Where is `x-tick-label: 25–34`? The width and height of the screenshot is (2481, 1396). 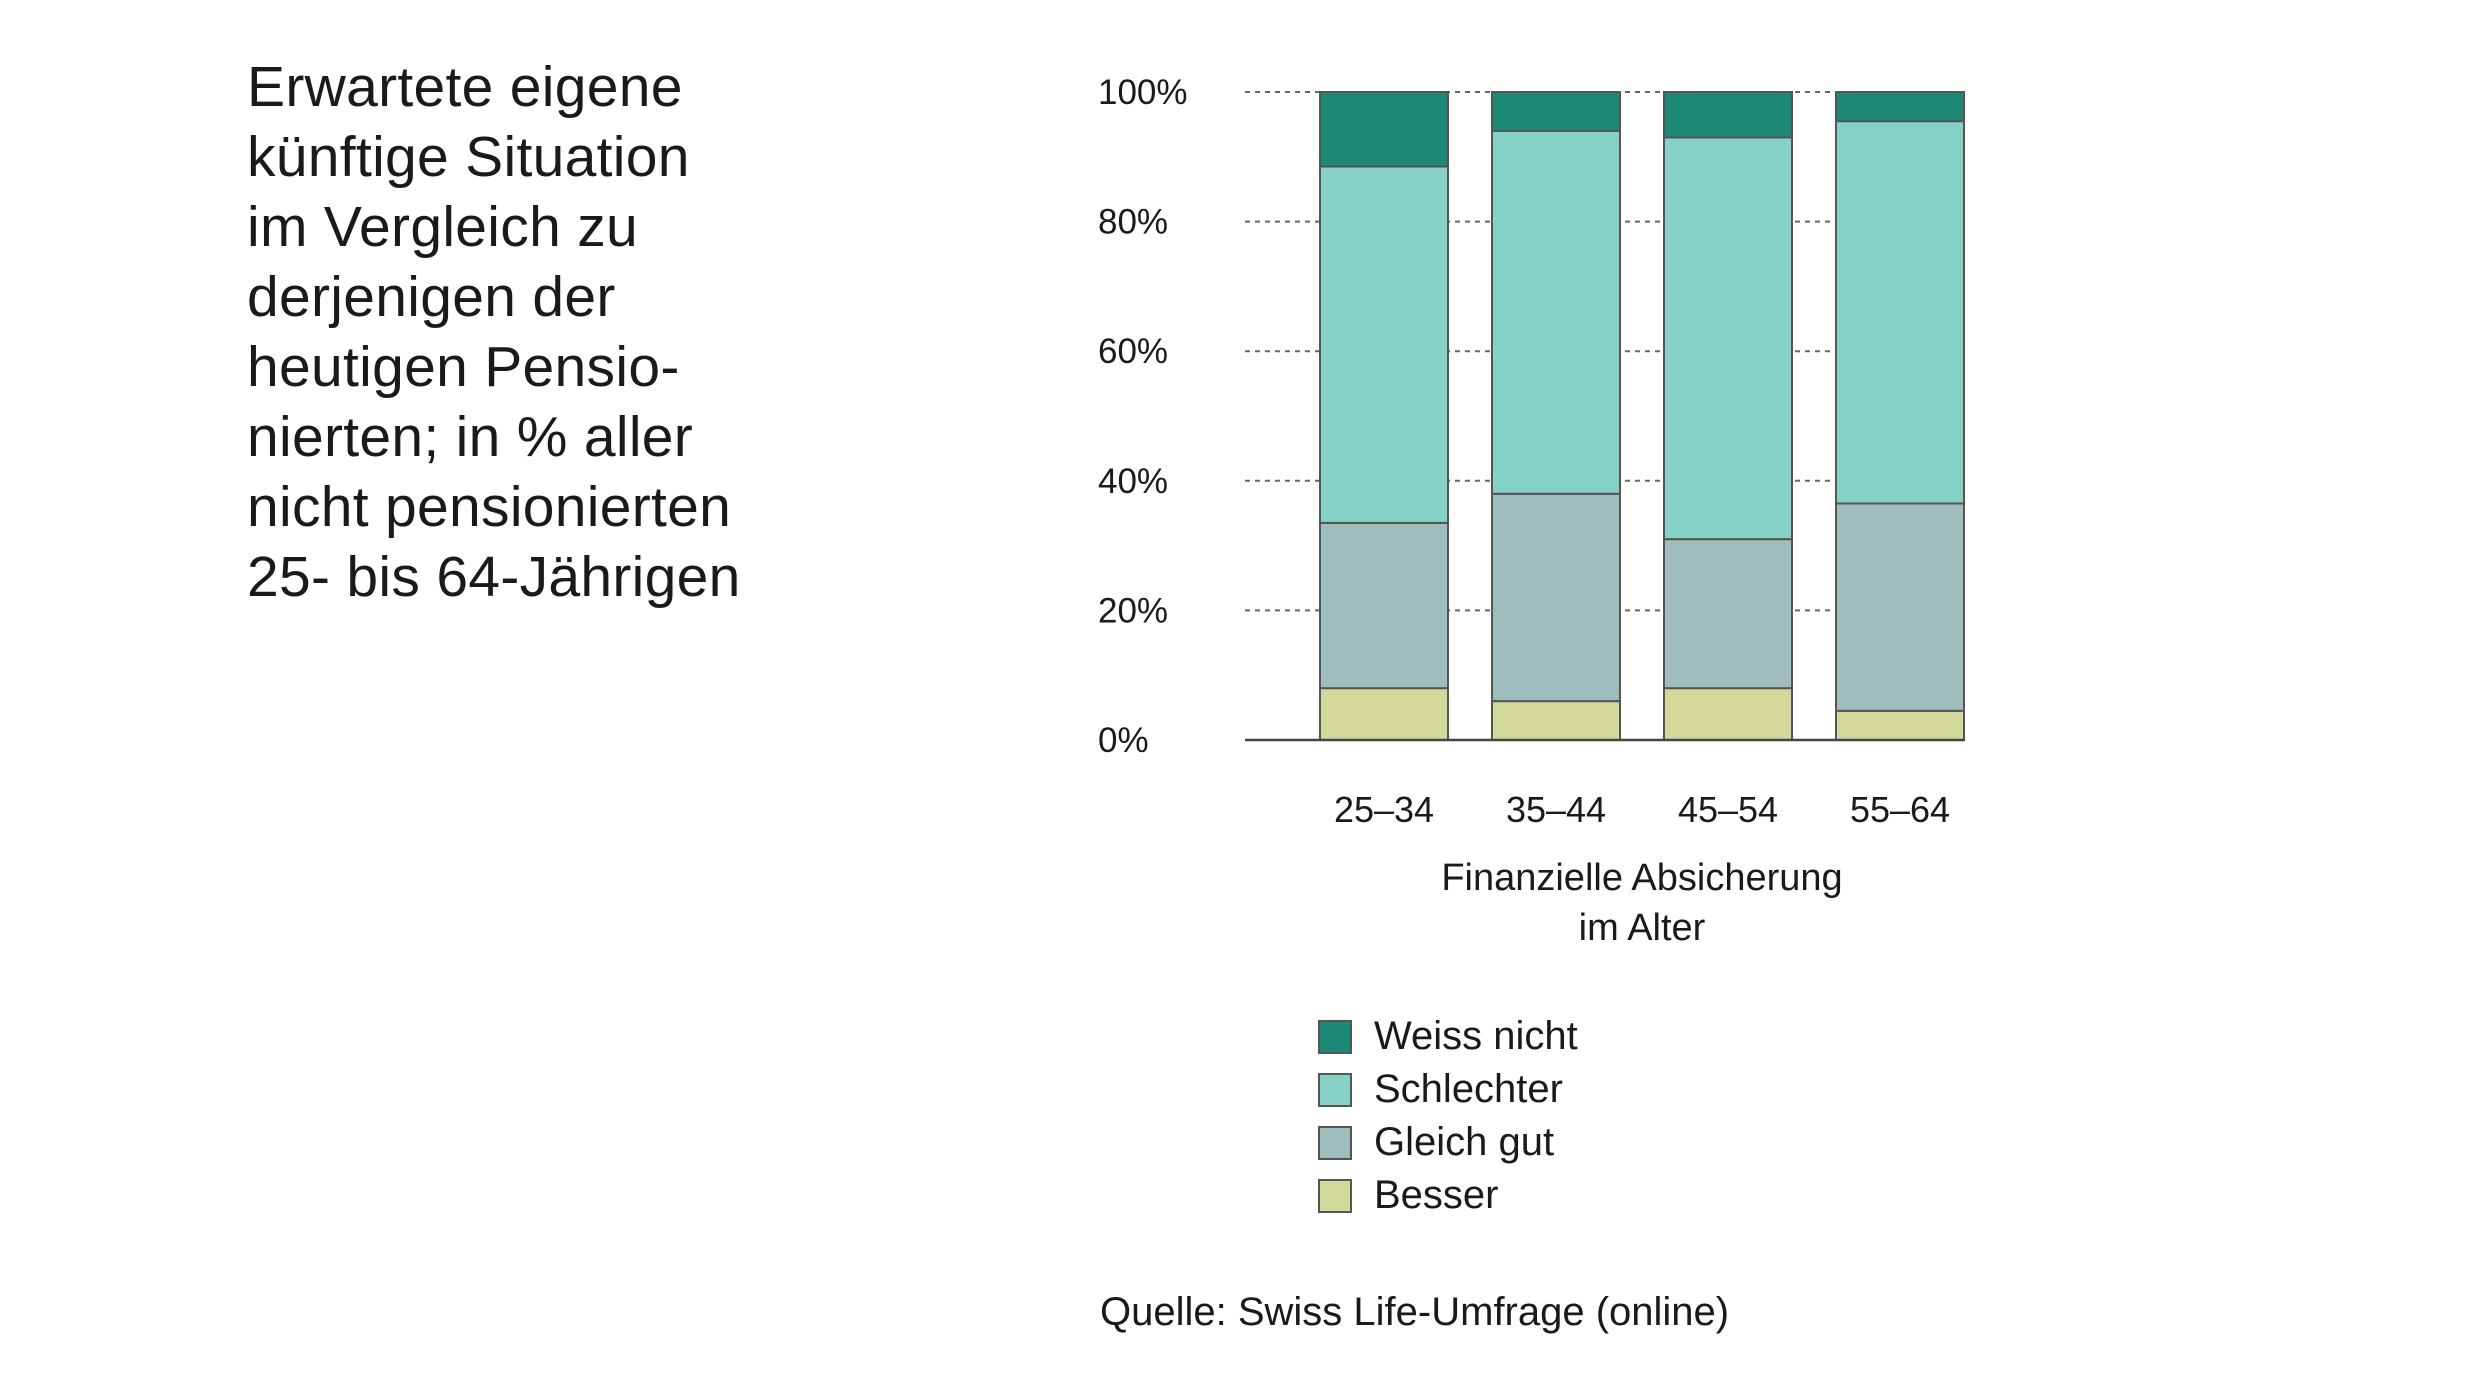
x-tick-label: 25–34 is located at coordinates (1384, 809).